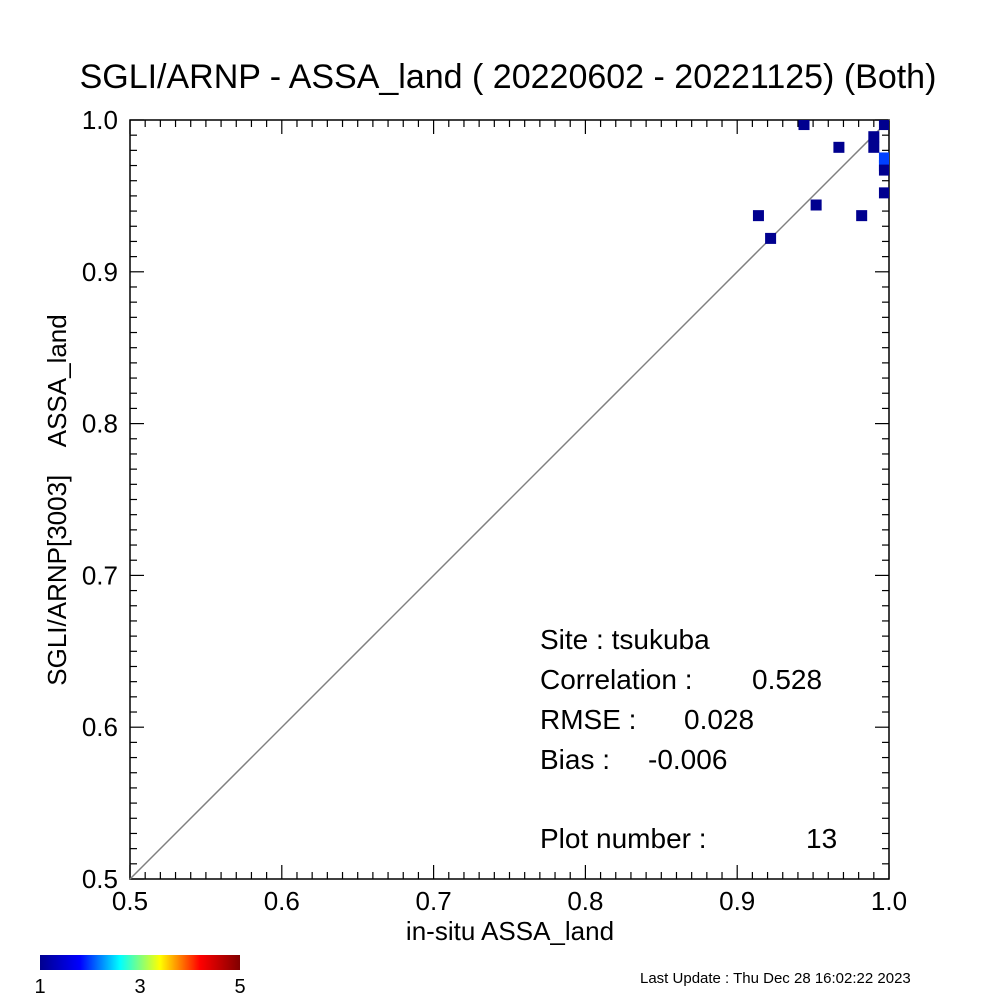 The height and width of the screenshot is (1000, 1000). I want to click on colorbar-ticks: 1 3 5, so click(139, 987).